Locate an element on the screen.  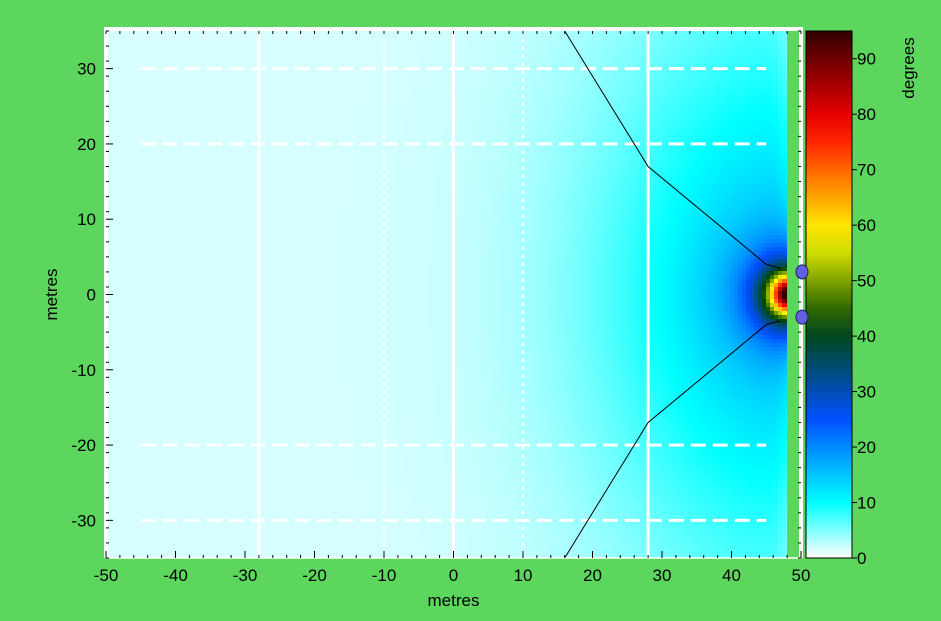
y-tick-label: 20 is located at coordinates (86, 144).